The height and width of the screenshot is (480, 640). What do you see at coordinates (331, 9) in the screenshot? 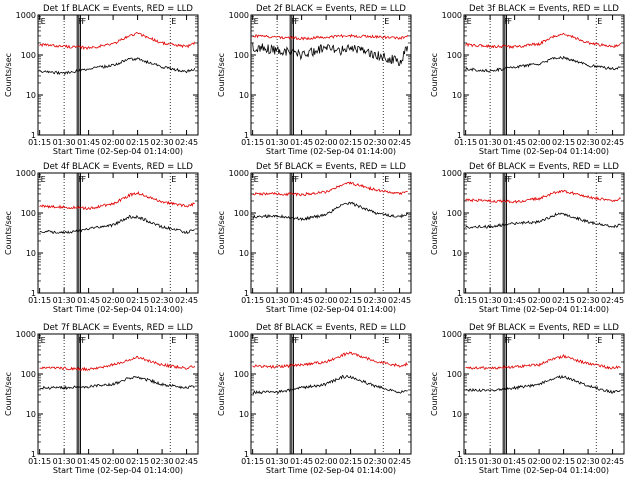
I see `chart-title: Det 2f BLACK = Events, RED = LLD` at bounding box center [331, 9].